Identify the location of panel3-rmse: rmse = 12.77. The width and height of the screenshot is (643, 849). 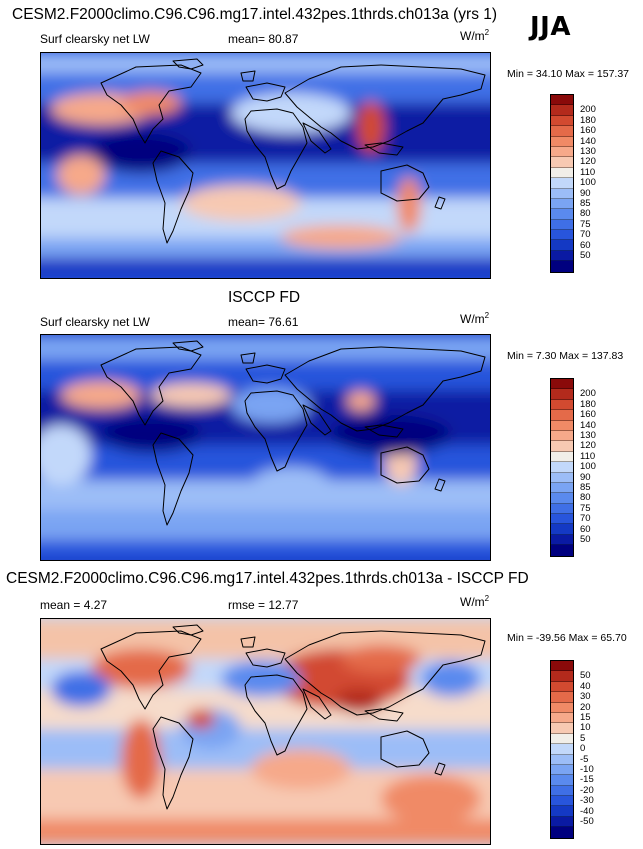
(263, 605).